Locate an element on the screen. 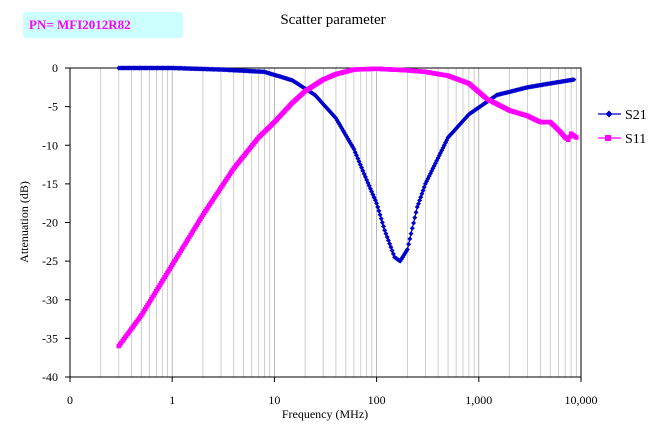  part-number-label: PN= MFI2012R82 is located at coordinates (80, 24).